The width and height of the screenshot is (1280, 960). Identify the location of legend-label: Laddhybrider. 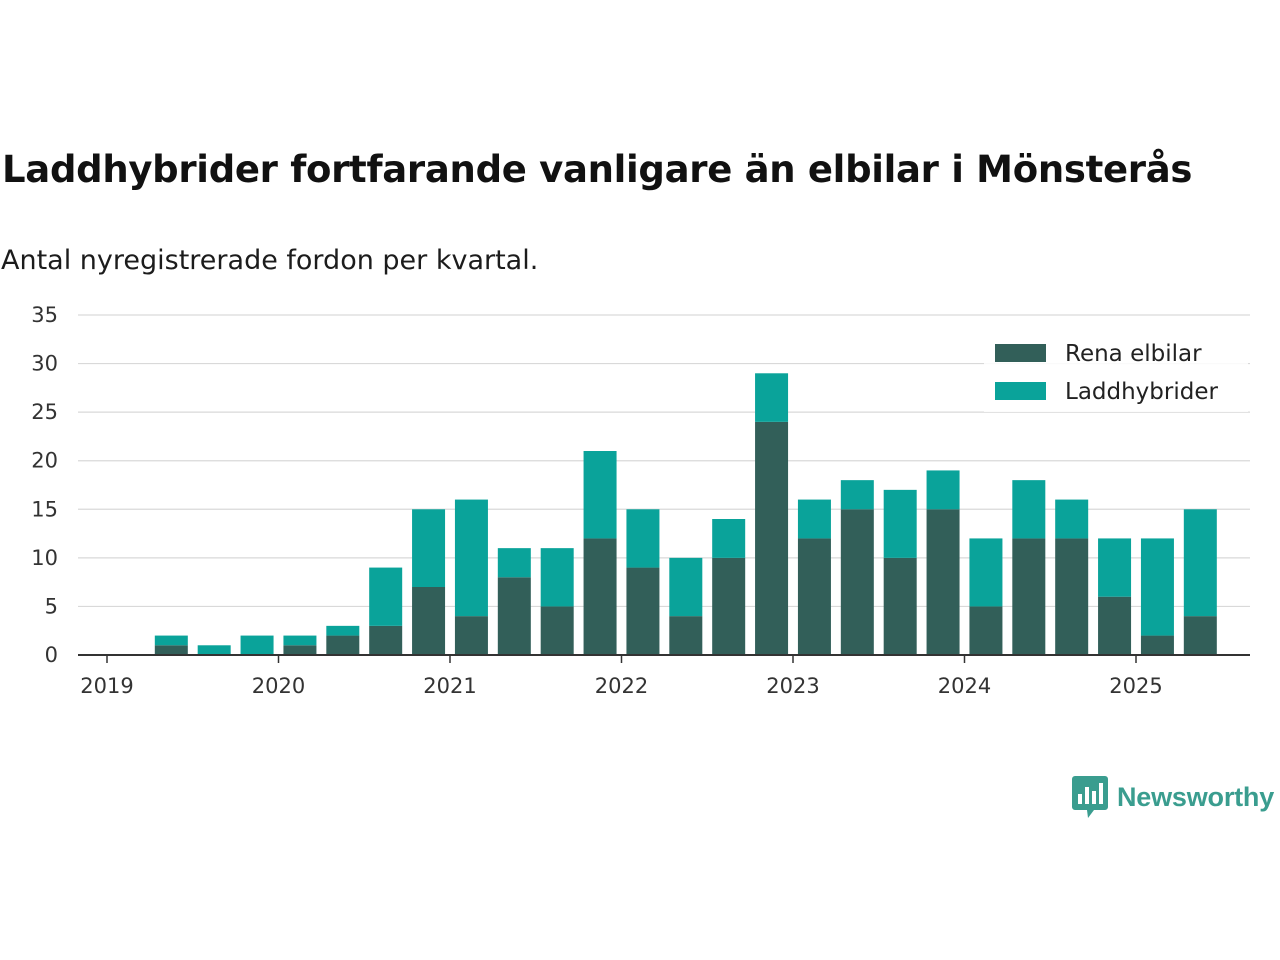
(1141, 392).